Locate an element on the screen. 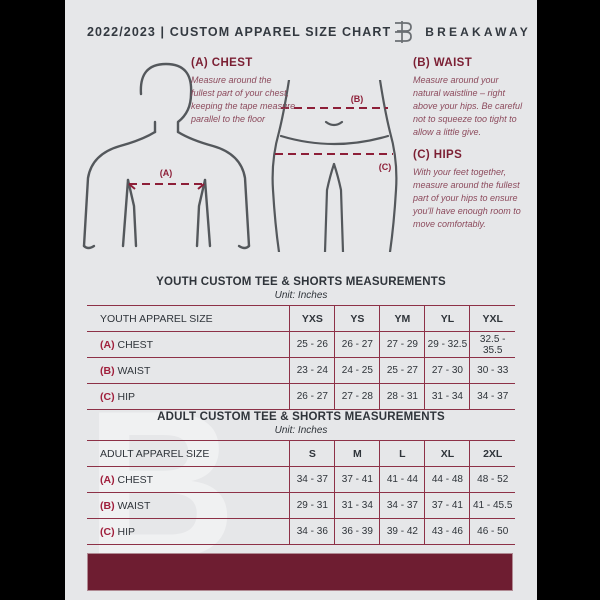 The image size is (600, 600). footer-bar is located at coordinates (300, 572).